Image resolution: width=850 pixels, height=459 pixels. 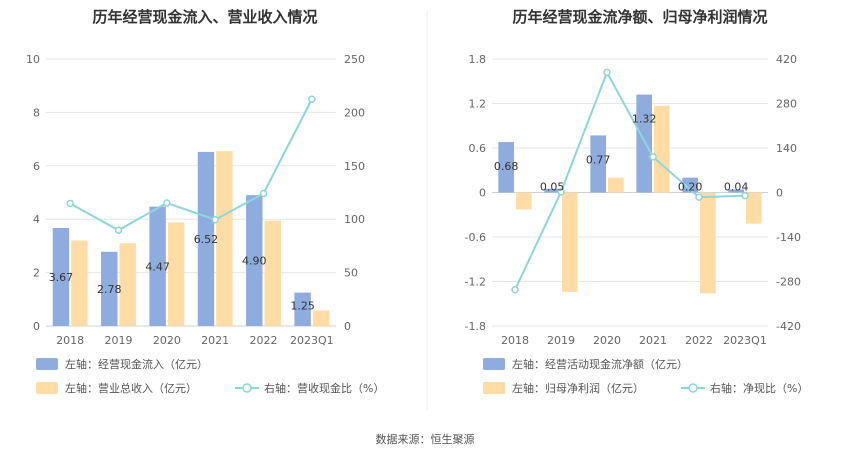 I want to click on right-axis-tick-label: -280, so click(x=788, y=282).